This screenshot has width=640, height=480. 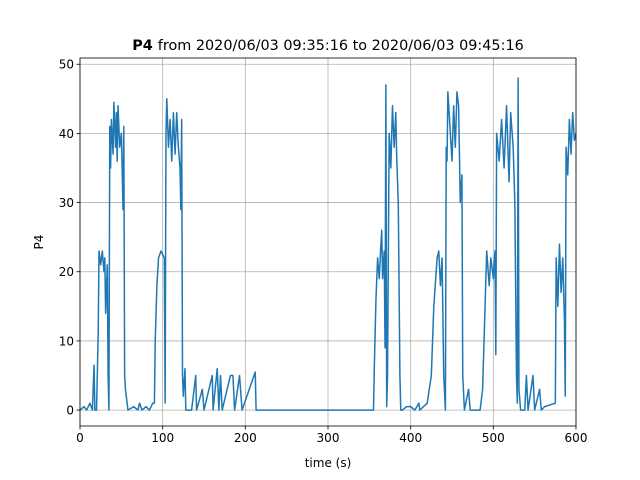 What do you see at coordinates (245, 438) in the screenshot?
I see `x-tick-label: 200` at bounding box center [245, 438].